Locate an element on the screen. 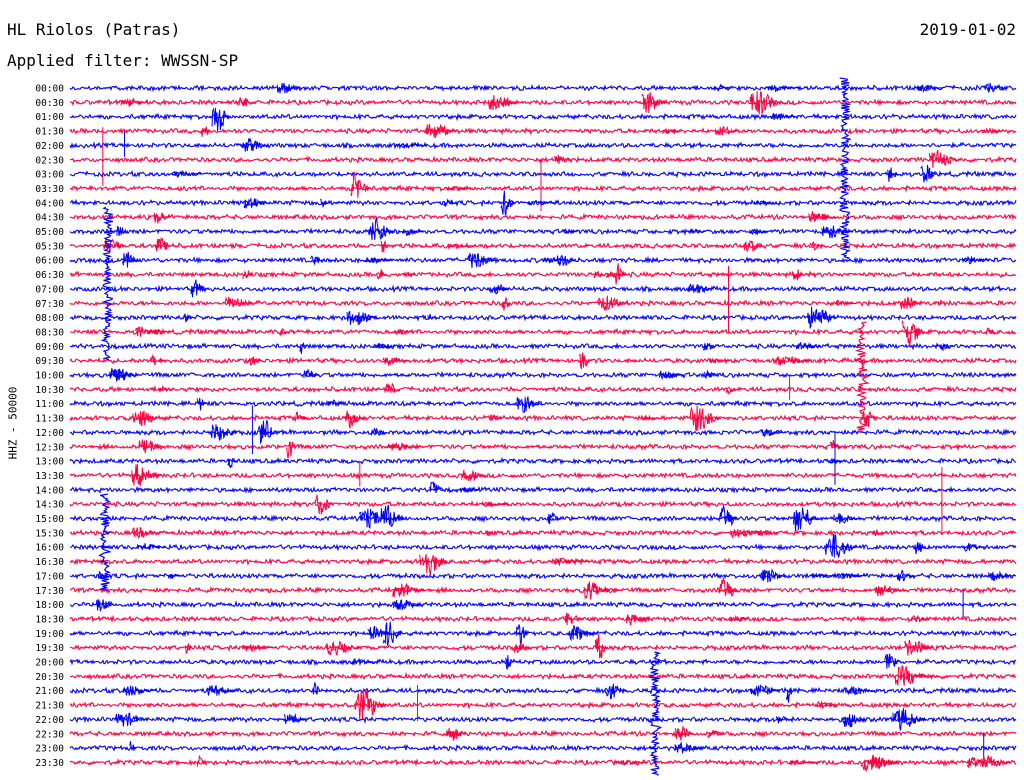 The image size is (1024, 780). row-tick-label: 03:00 is located at coordinates (49, 175).